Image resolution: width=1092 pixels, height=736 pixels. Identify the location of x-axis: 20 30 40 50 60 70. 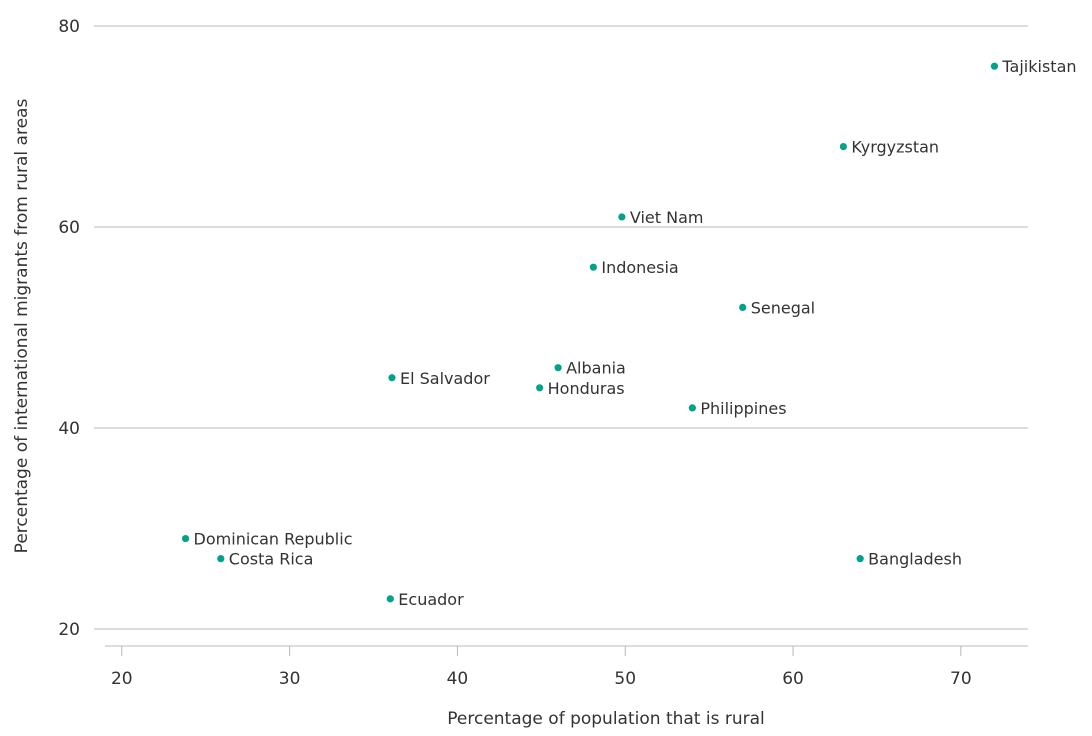
(566, 667).